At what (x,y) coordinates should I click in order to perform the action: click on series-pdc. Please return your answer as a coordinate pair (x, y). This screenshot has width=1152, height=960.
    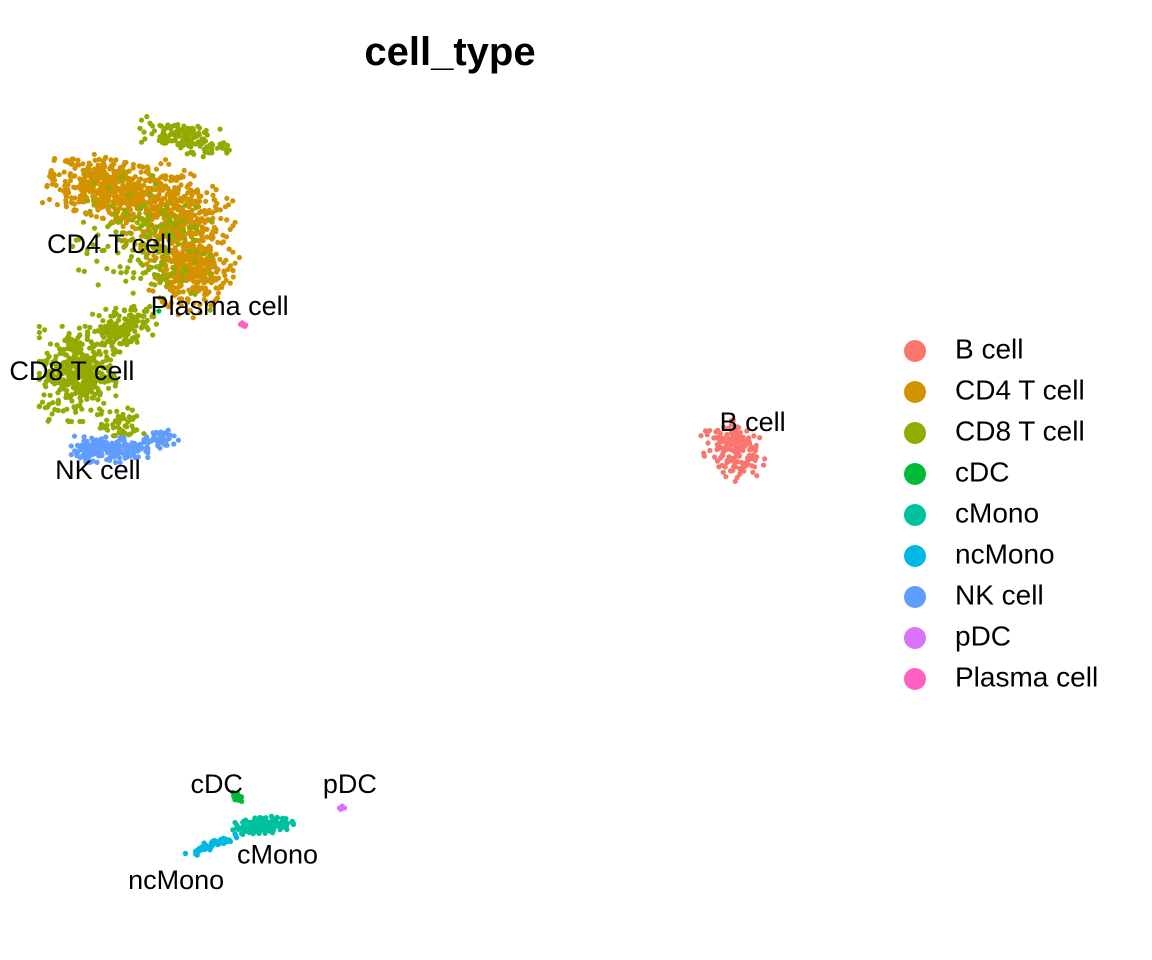
    Looking at the image, I should click on (342, 807).